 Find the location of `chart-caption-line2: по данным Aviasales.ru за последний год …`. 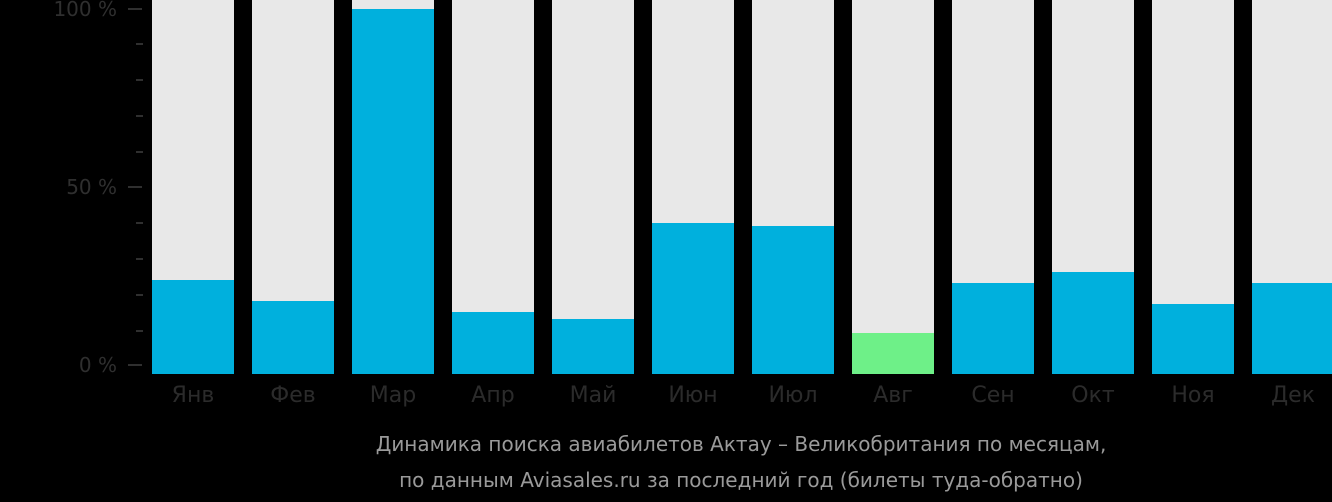

chart-caption-line2: по данным Aviasales.ru за последний год … is located at coordinates (741, 480).